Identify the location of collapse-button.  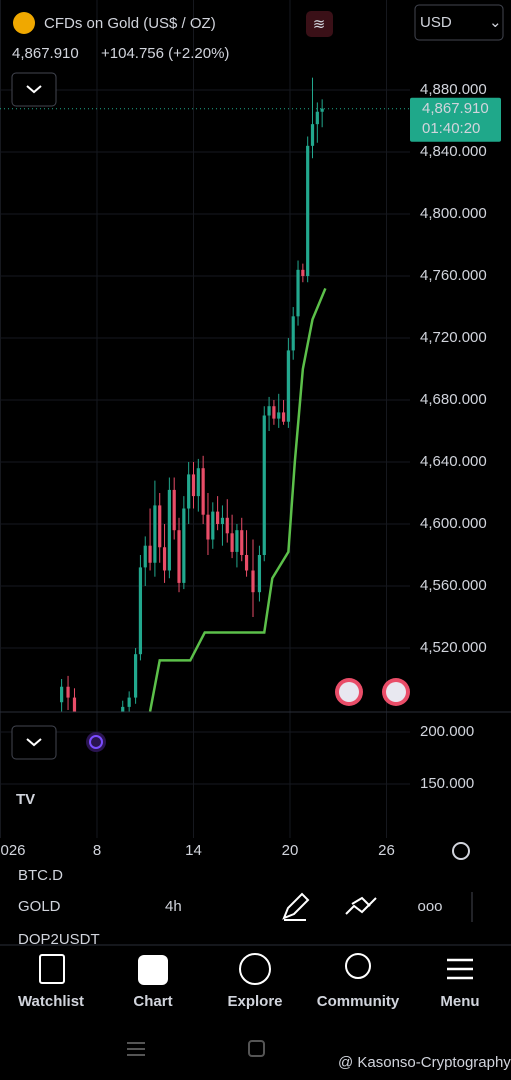
(34, 89).